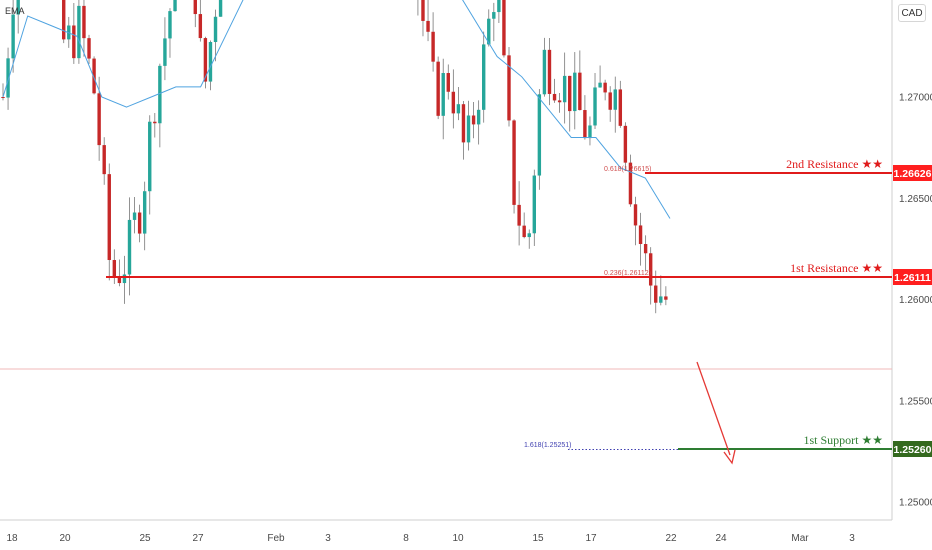 The width and height of the screenshot is (932, 550). Describe the element at coordinates (198, 538) in the screenshot. I see `time-tick-label: 27` at that location.